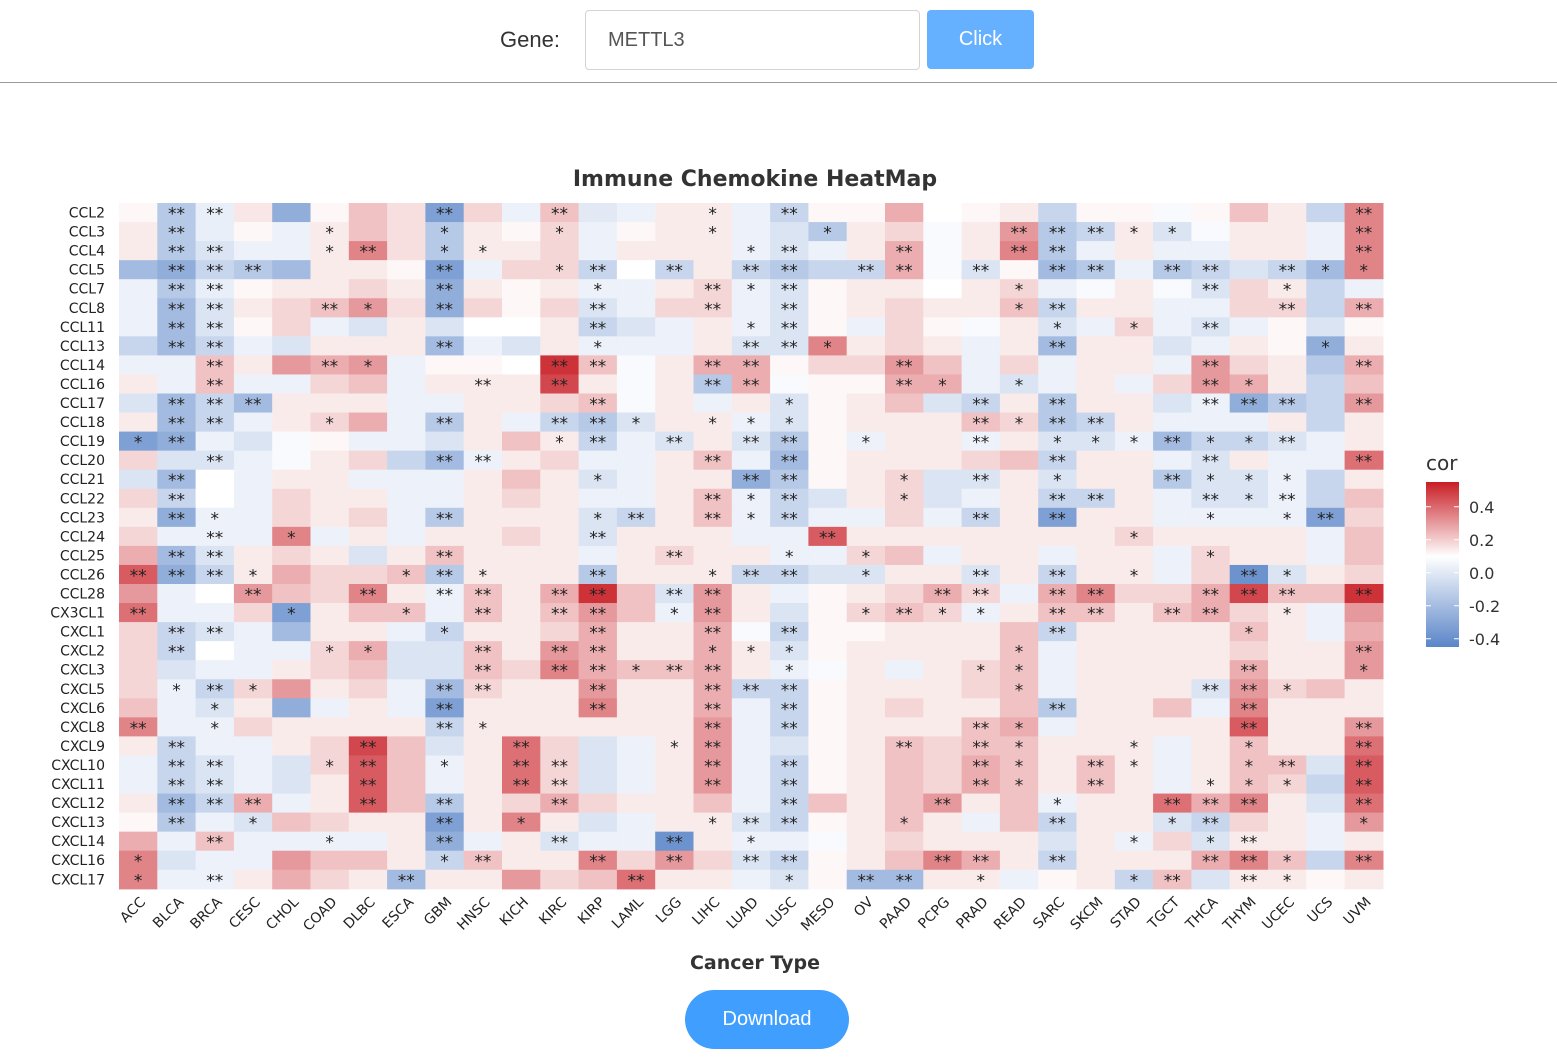 The height and width of the screenshot is (1059, 1557). Describe the element at coordinates (1249, 556) in the screenshot. I see `heatmap-cell-CCL25-THYM` at that location.